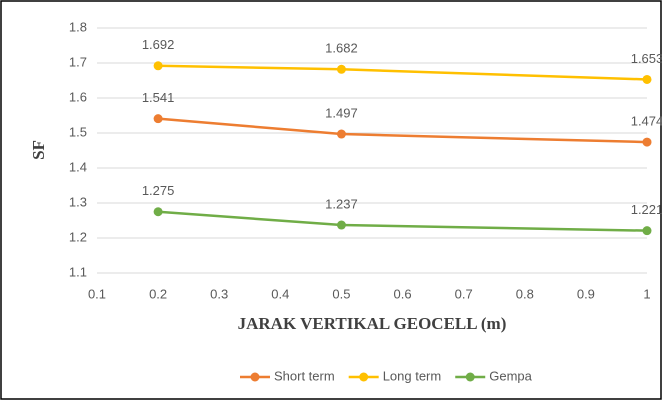 The width and height of the screenshot is (662, 400). What do you see at coordinates (219, 293) in the screenshot?
I see `x-tick-label: 0.3` at bounding box center [219, 293].